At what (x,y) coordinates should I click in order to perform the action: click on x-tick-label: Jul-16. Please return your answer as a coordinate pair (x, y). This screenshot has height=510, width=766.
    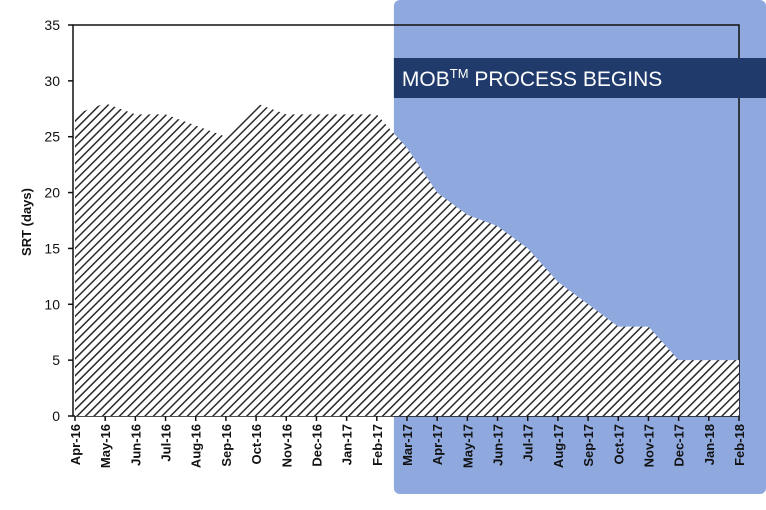
    Looking at the image, I should click on (166, 443).